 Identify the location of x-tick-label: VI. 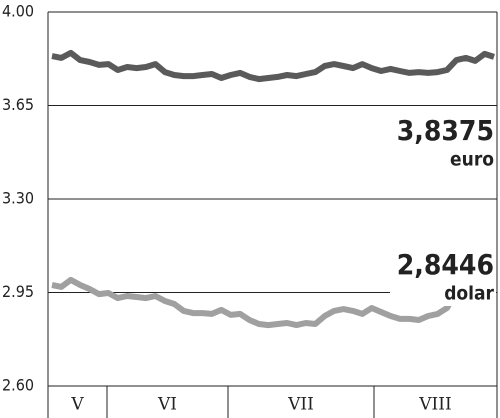
(167, 405).